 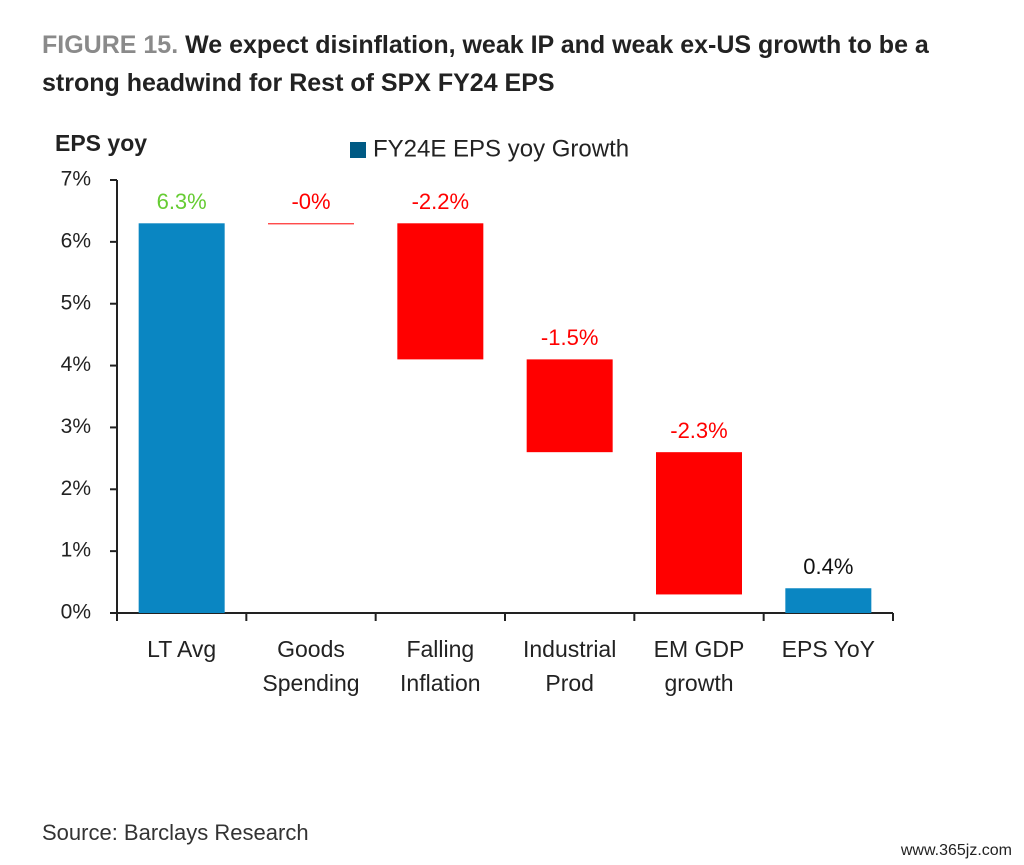 What do you see at coordinates (828, 649) in the screenshot?
I see `x-tick-label: EPS YoY` at bounding box center [828, 649].